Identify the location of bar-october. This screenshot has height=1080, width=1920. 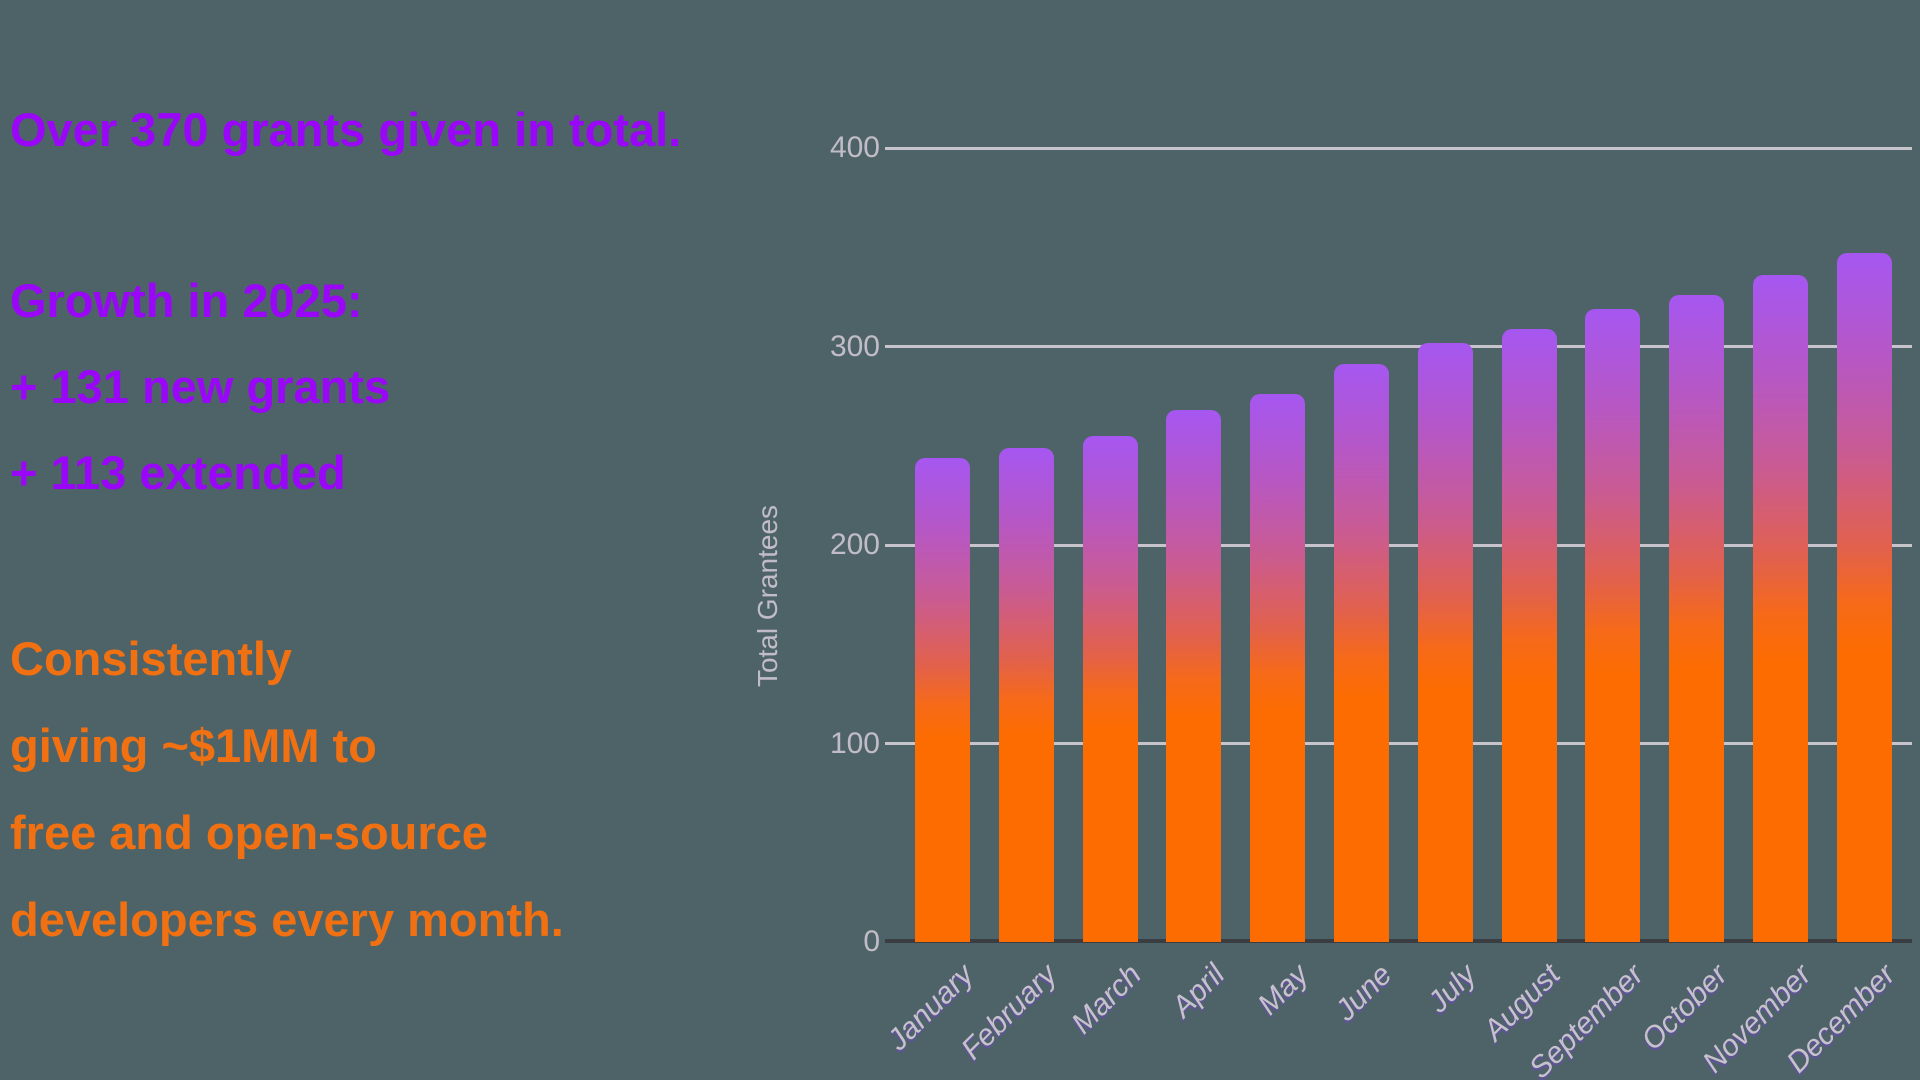
(1697, 618).